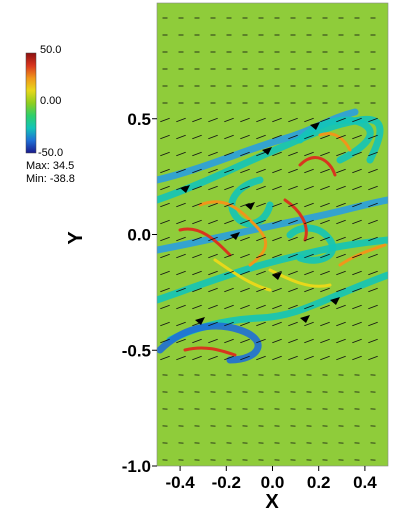 The height and width of the screenshot is (521, 407). Describe the element at coordinates (272, 502) in the screenshot. I see `x-axis-label: X` at that location.